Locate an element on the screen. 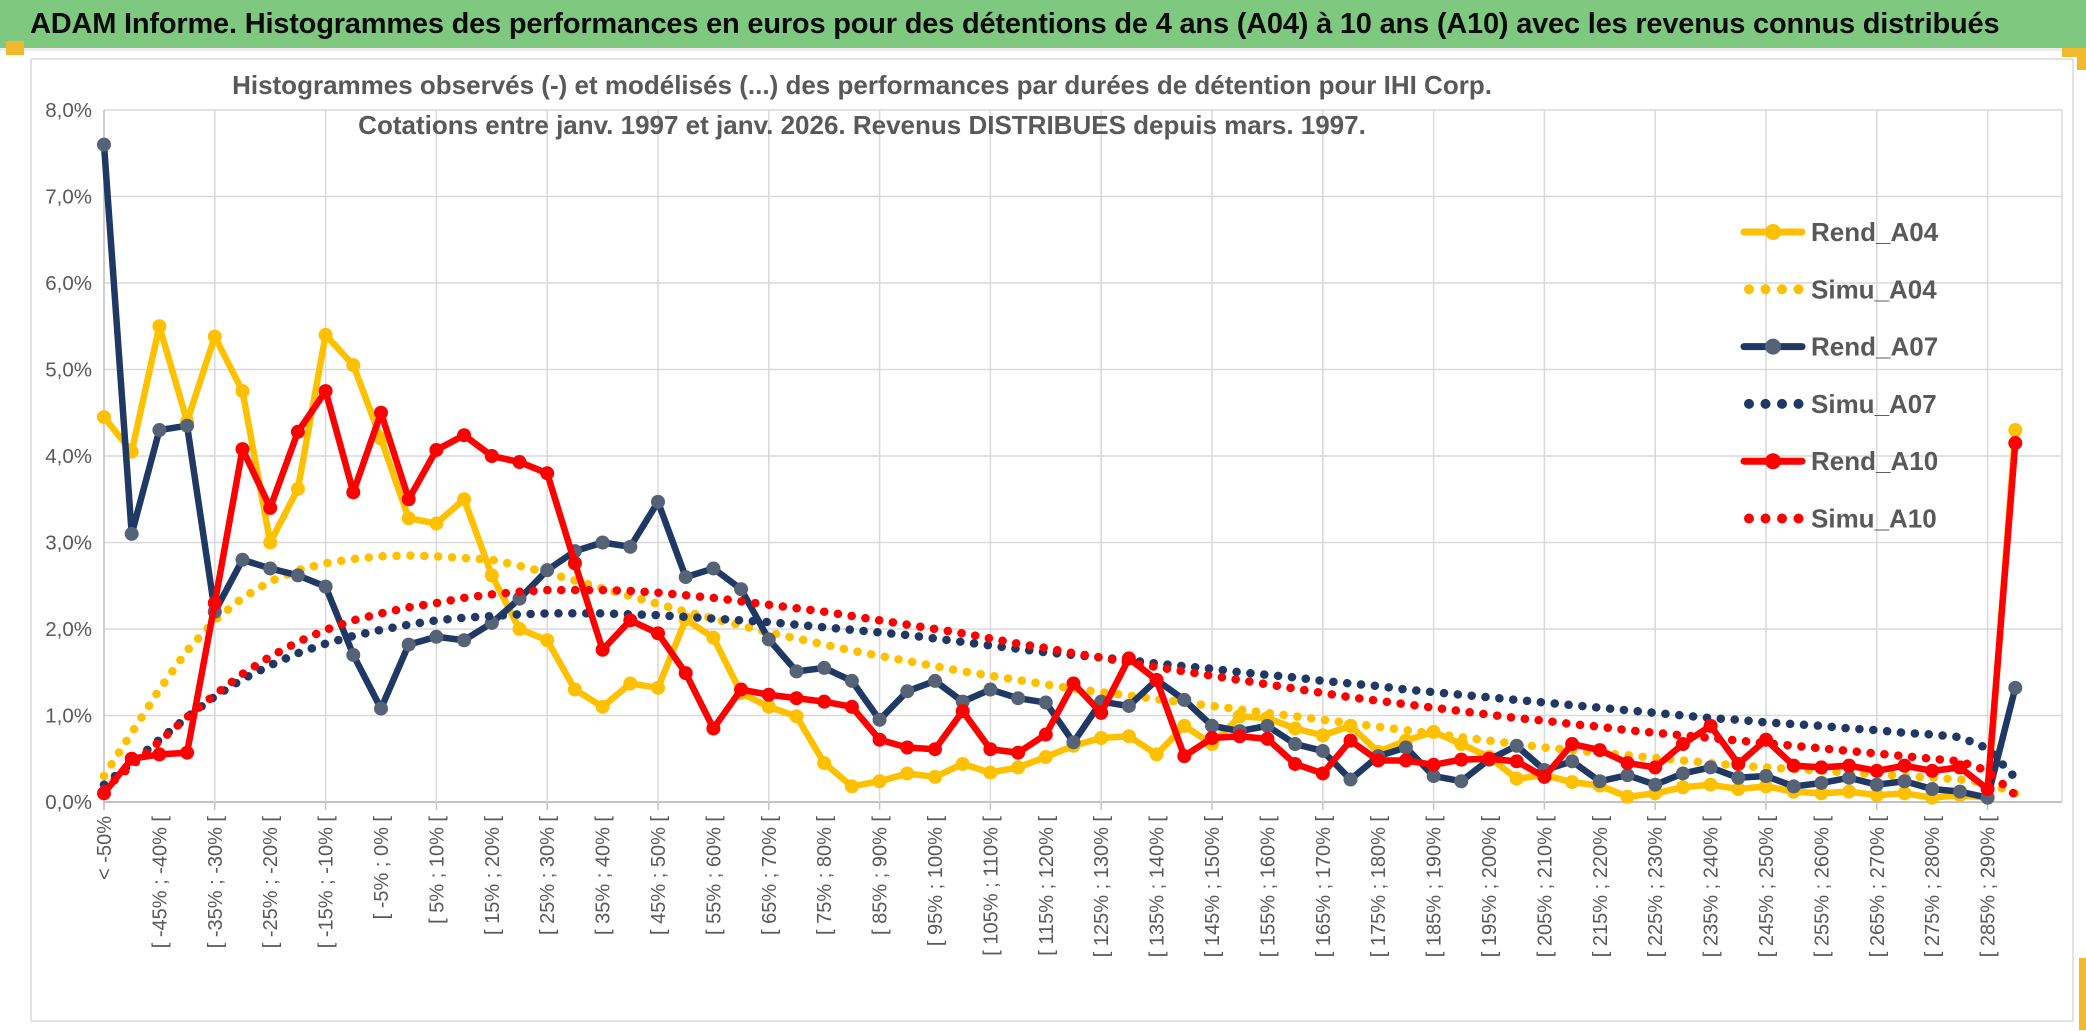  x-axis-category-label: [ 75% ; 80% [ is located at coordinates (825, 875).